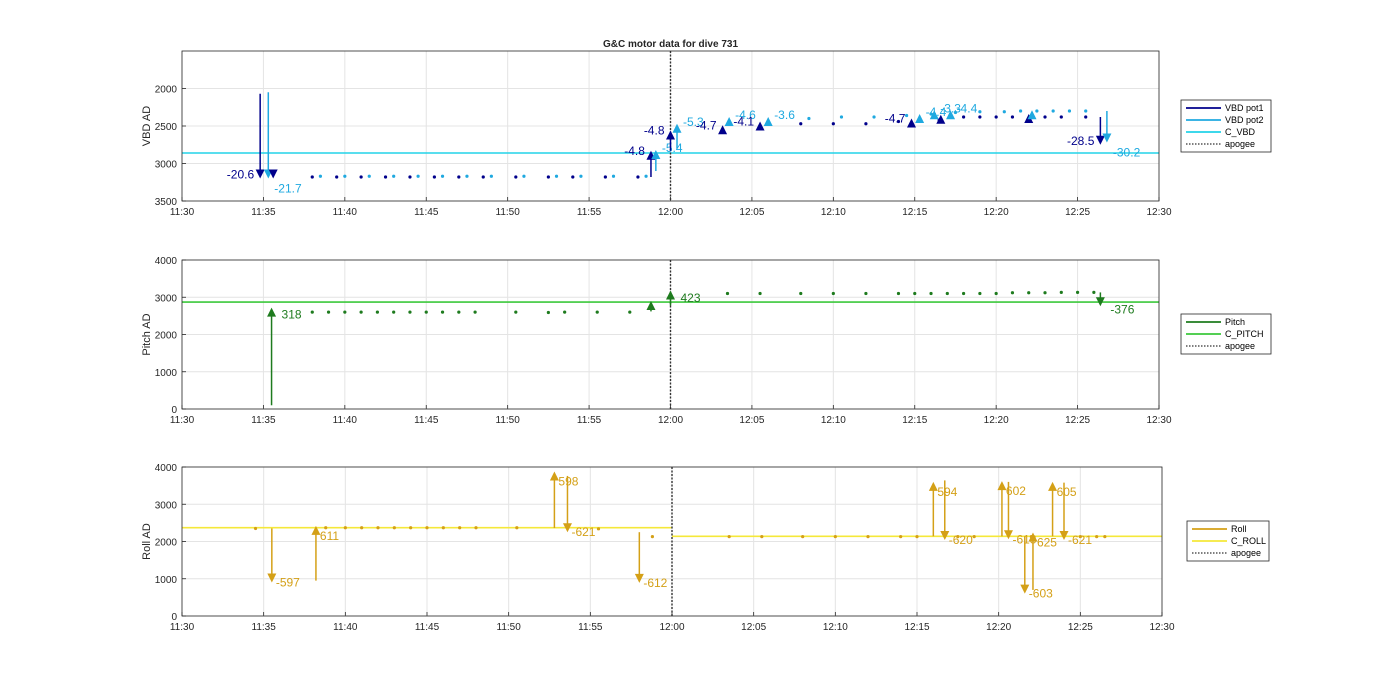 The width and height of the screenshot is (1400, 693). What do you see at coordinates (166, 298) in the screenshot?
I see `y-tick-label: 3000` at bounding box center [166, 298].